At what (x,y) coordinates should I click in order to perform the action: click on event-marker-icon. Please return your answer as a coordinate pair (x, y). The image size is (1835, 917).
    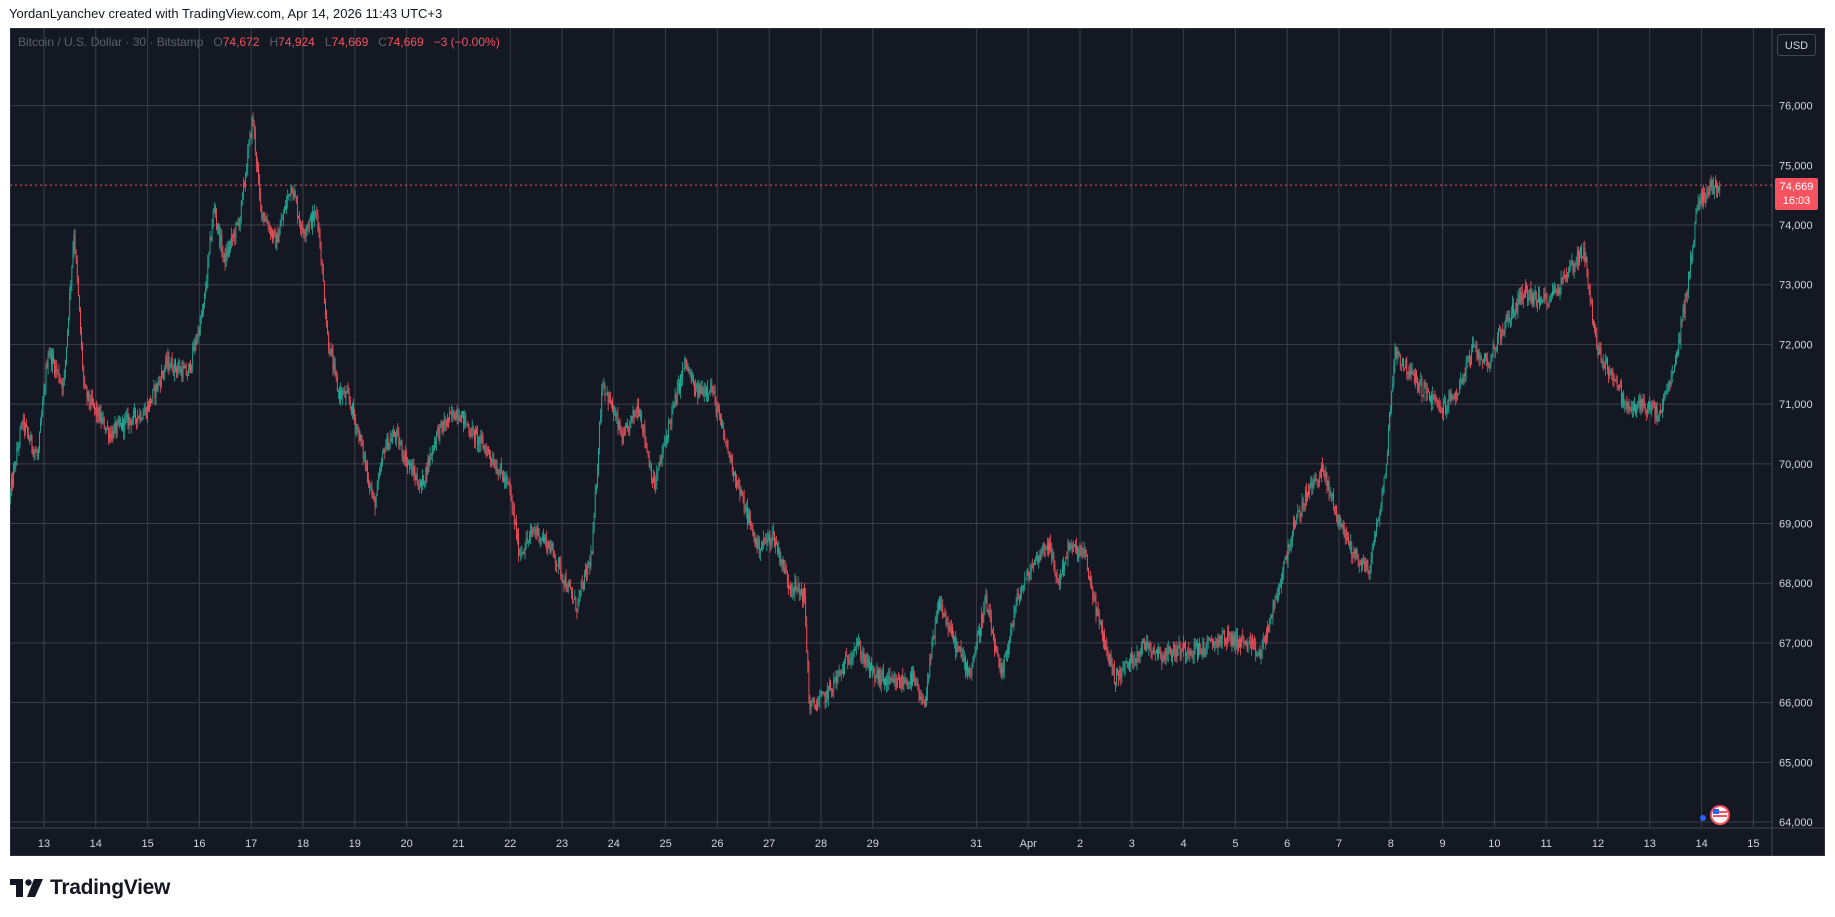
    Looking at the image, I should click on (1703, 818).